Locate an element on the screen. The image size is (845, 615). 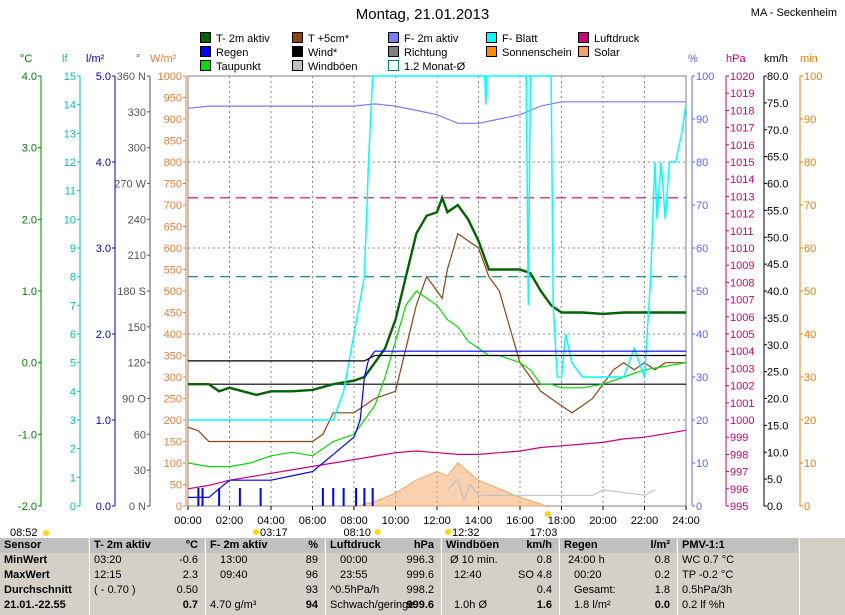
moon-time: 03:17 is located at coordinates (274, 532).